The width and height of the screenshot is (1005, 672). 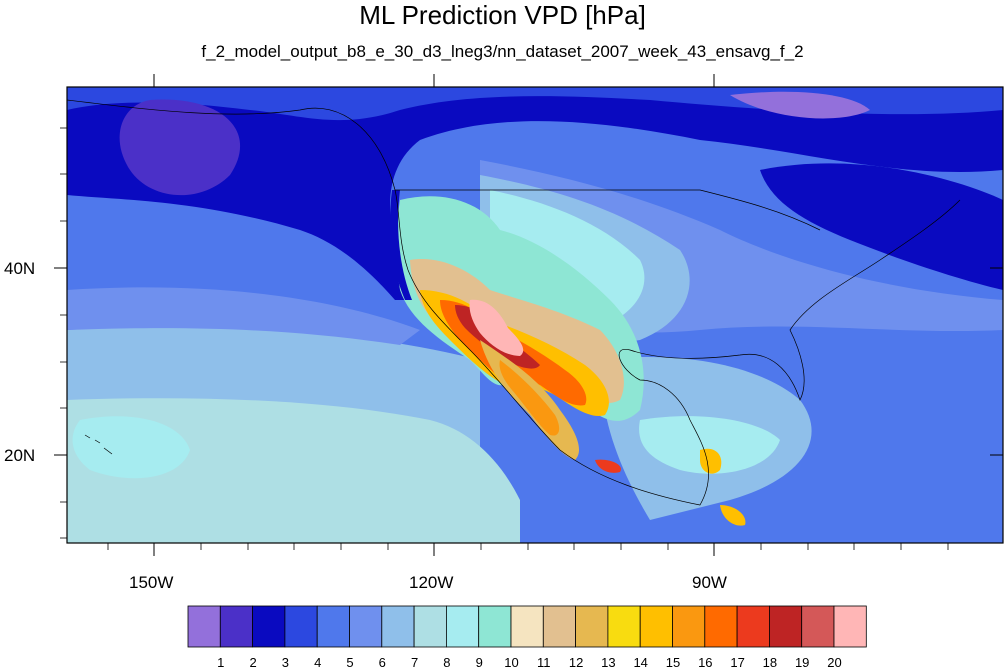 I want to click on colorbar-label: 2, so click(x=253, y=662).